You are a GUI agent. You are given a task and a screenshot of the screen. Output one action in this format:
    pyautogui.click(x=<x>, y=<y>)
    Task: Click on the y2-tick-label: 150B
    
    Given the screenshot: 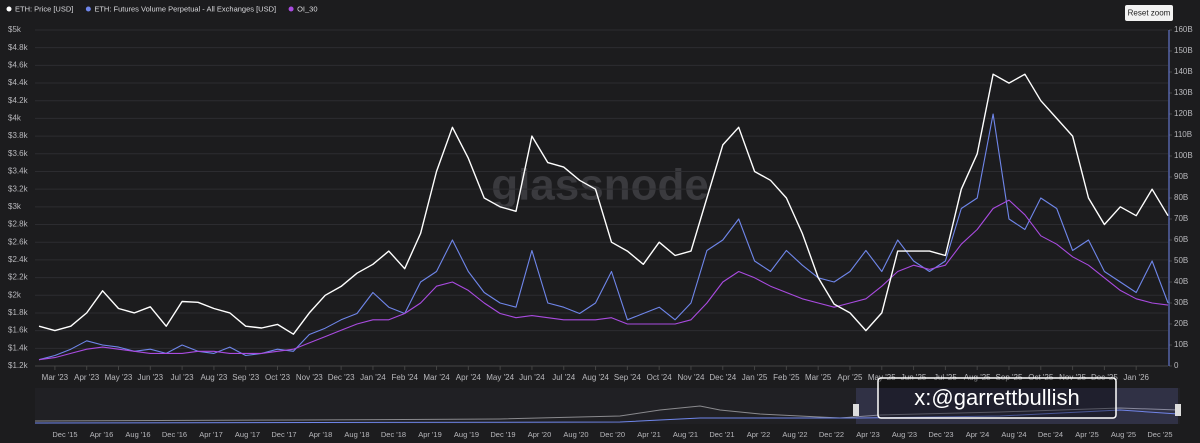 What is the action you would take?
    pyautogui.click(x=1183, y=50)
    